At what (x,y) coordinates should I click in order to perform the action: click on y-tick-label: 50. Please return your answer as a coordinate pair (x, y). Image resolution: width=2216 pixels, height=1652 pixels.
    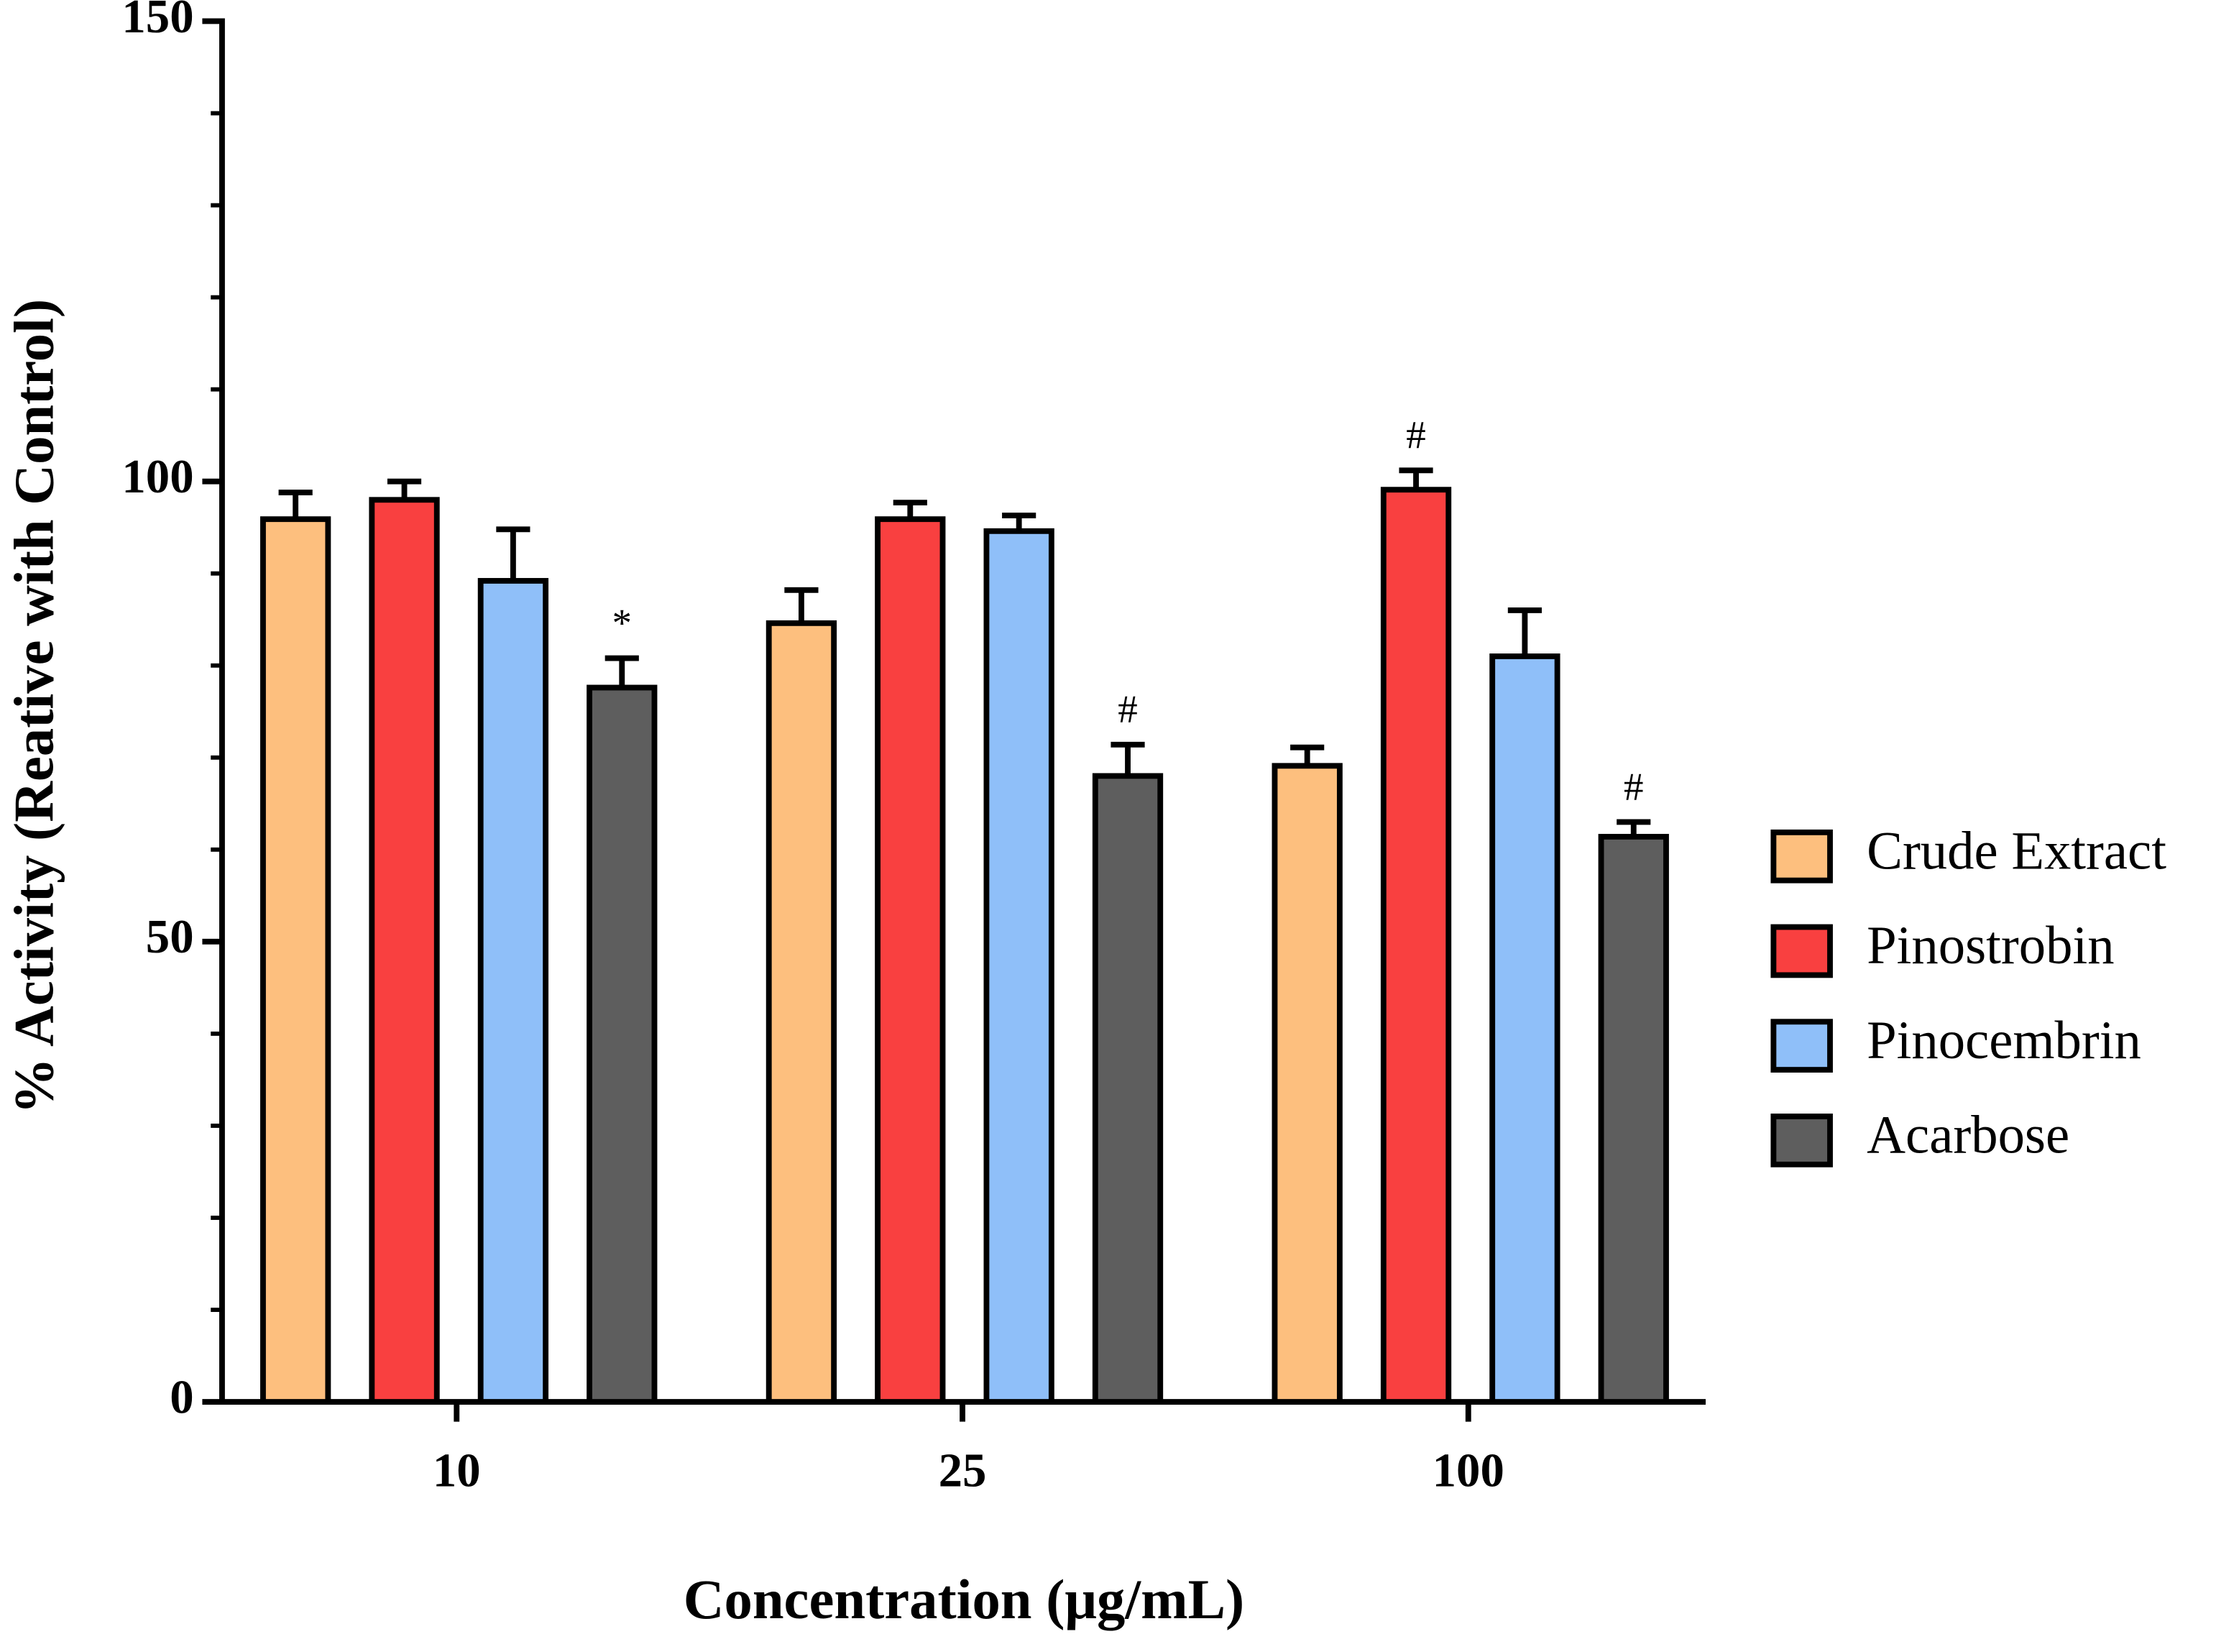
    Looking at the image, I should click on (170, 936).